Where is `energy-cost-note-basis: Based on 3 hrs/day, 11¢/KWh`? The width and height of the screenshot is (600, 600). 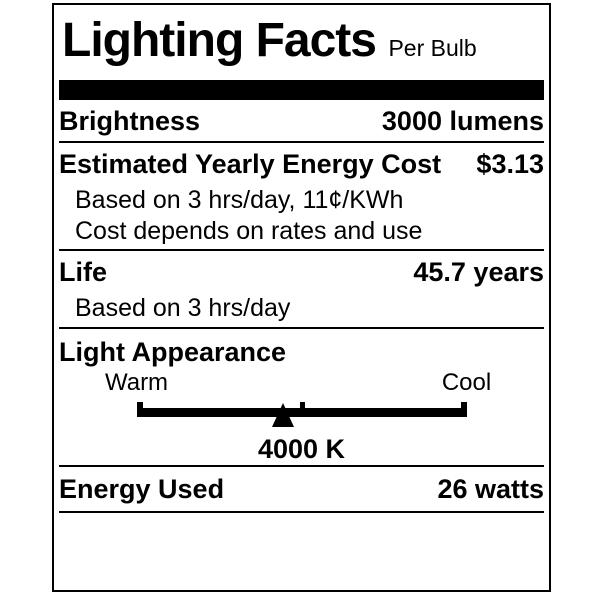
energy-cost-note-basis: Based on 3 hrs/day, 11¢/KWh is located at coordinates (239, 200).